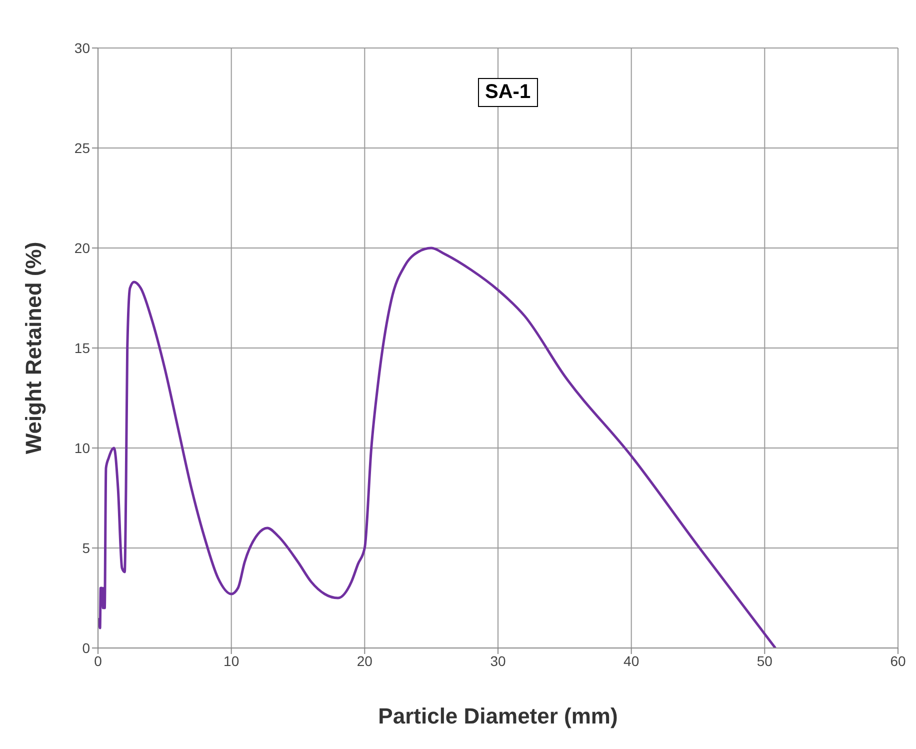 The width and height of the screenshot is (916, 749). What do you see at coordinates (86, 548) in the screenshot?
I see `y-tick-label: 5` at bounding box center [86, 548].